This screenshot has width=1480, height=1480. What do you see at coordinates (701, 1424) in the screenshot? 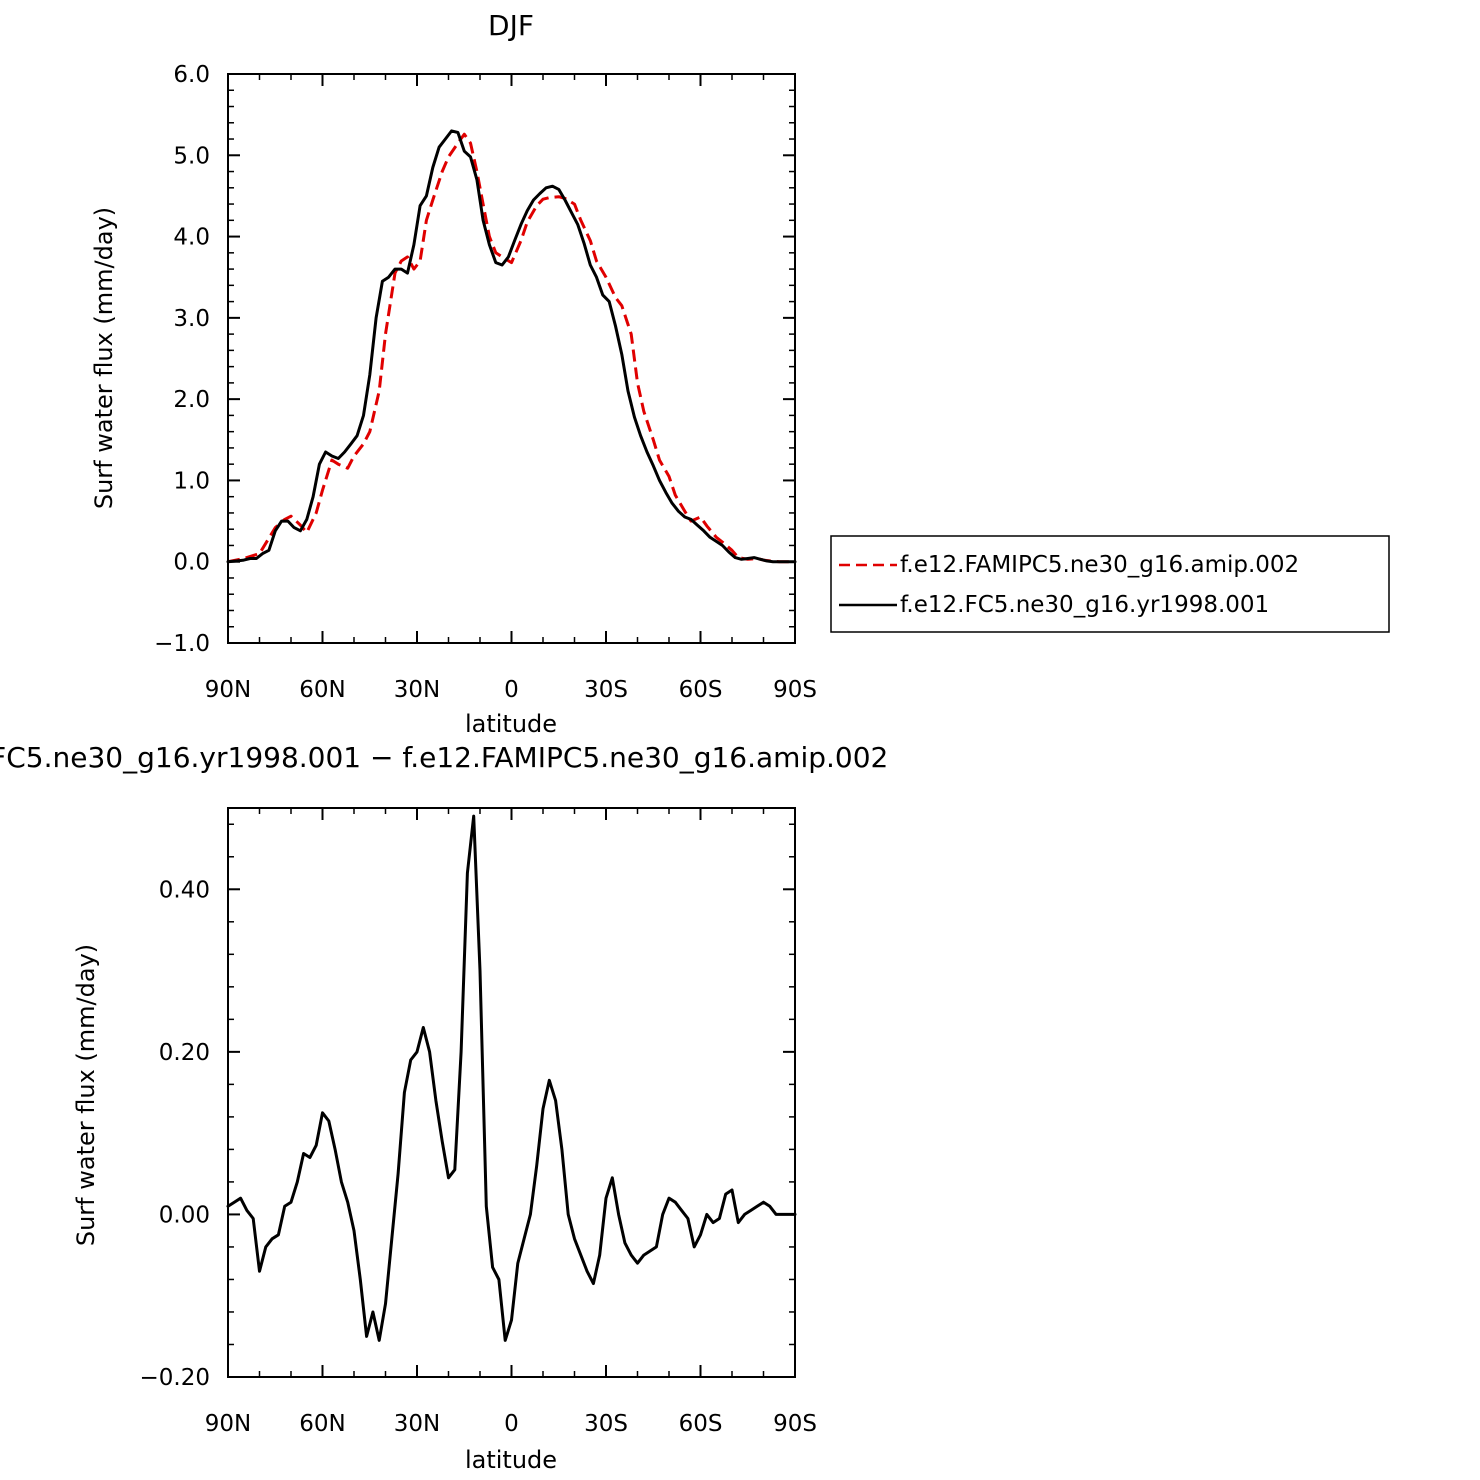
I see `bottom-xtick-label: 60S` at bounding box center [701, 1424].